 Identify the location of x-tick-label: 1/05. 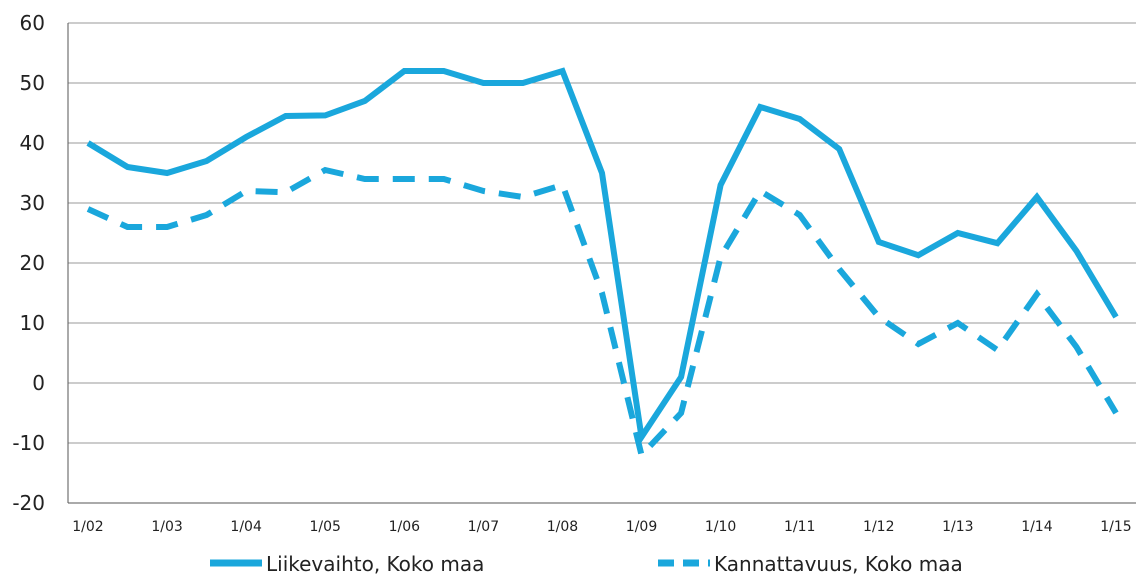
(325, 527).